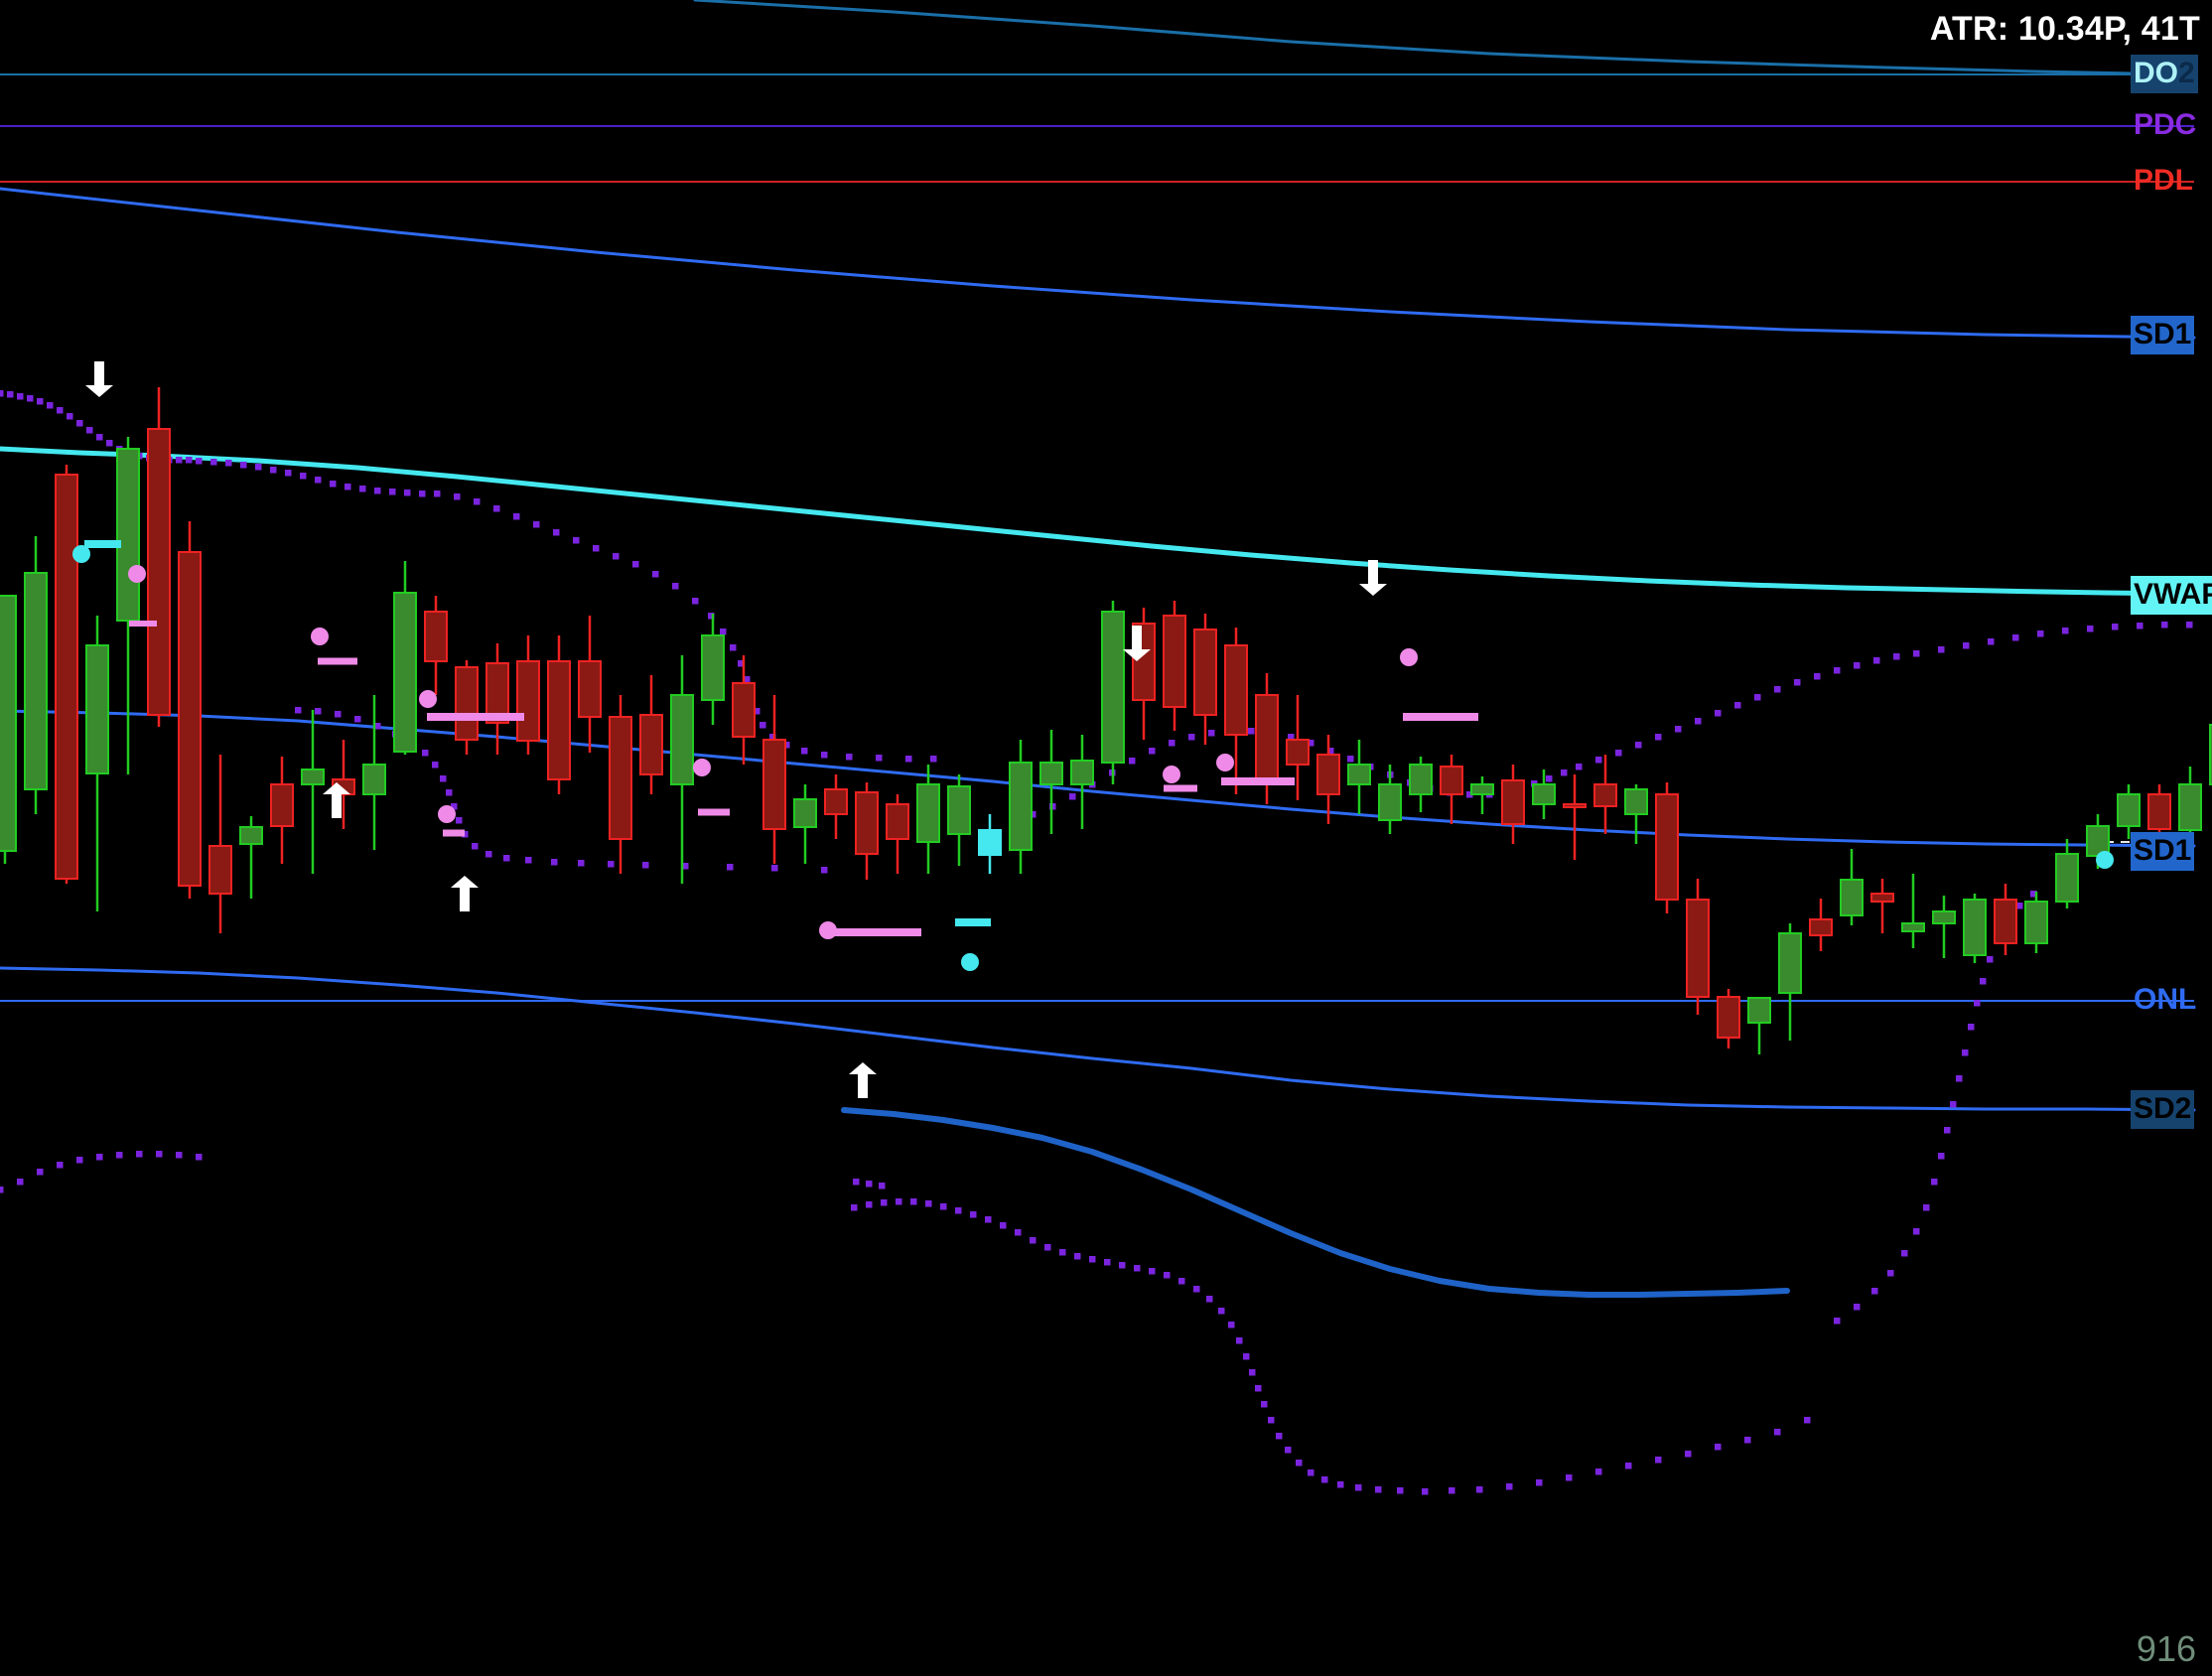 The width and height of the screenshot is (2212, 1676). What do you see at coordinates (2163, 851) in the screenshot?
I see `axis-tag-sd1l: SD1` at bounding box center [2163, 851].